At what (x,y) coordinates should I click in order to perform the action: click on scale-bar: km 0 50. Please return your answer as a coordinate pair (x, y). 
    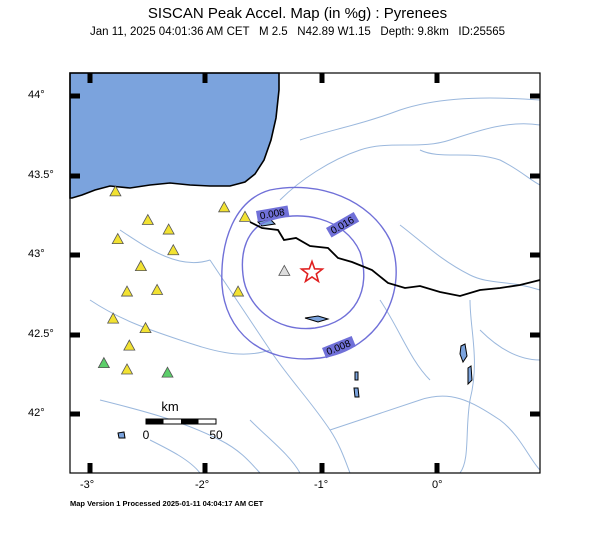
    Looking at the image, I should click on (183, 420).